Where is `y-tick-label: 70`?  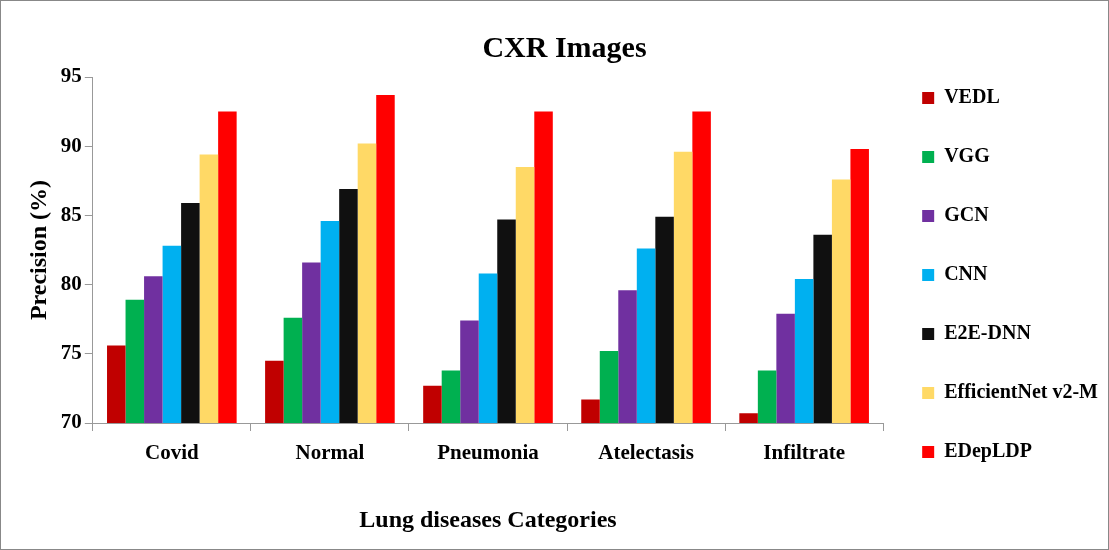
y-tick-label: 70 is located at coordinates (71, 421).